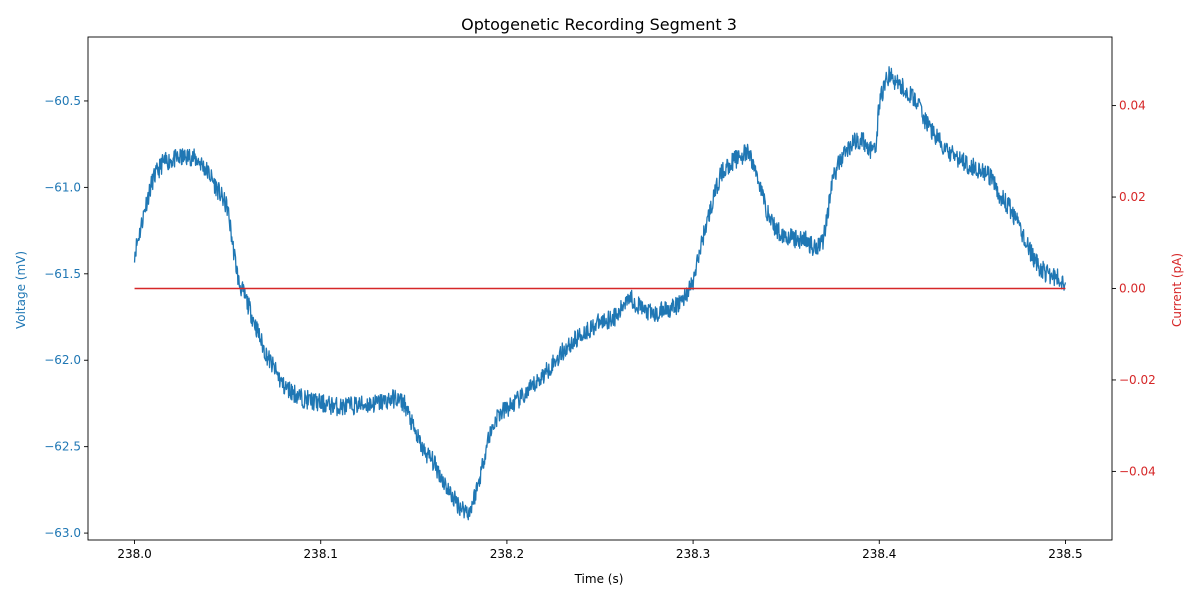  I want to click on x-tick-label: 238.4, so click(879, 554).